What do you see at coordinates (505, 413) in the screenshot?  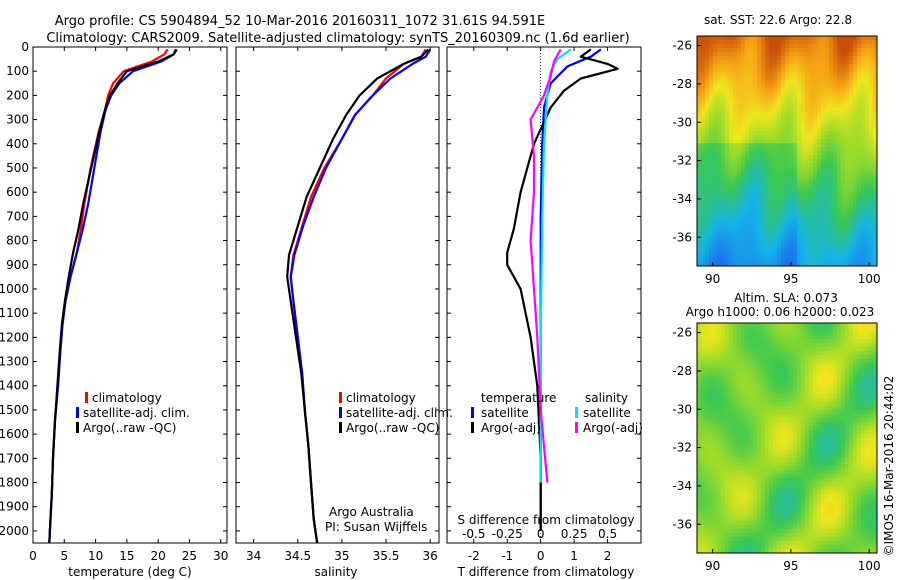 I see `legend-label-t-satellite: satellite` at bounding box center [505, 413].